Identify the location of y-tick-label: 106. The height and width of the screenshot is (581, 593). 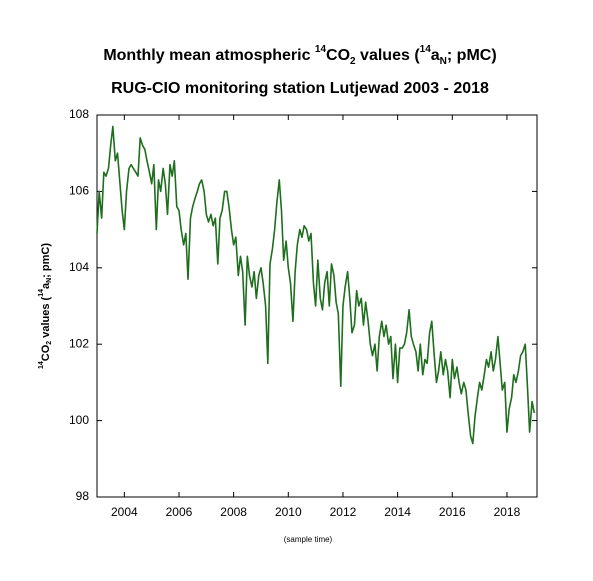
(79, 191).